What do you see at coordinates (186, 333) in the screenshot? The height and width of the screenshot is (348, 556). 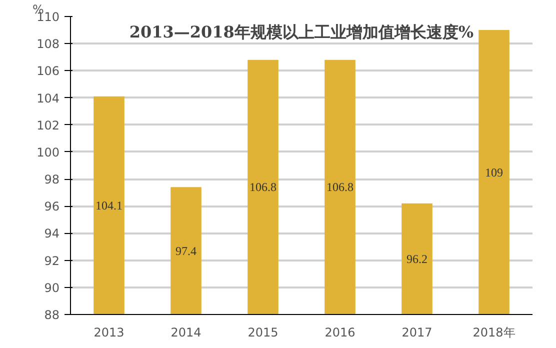 I see `x-tick-label: 2014` at bounding box center [186, 333].